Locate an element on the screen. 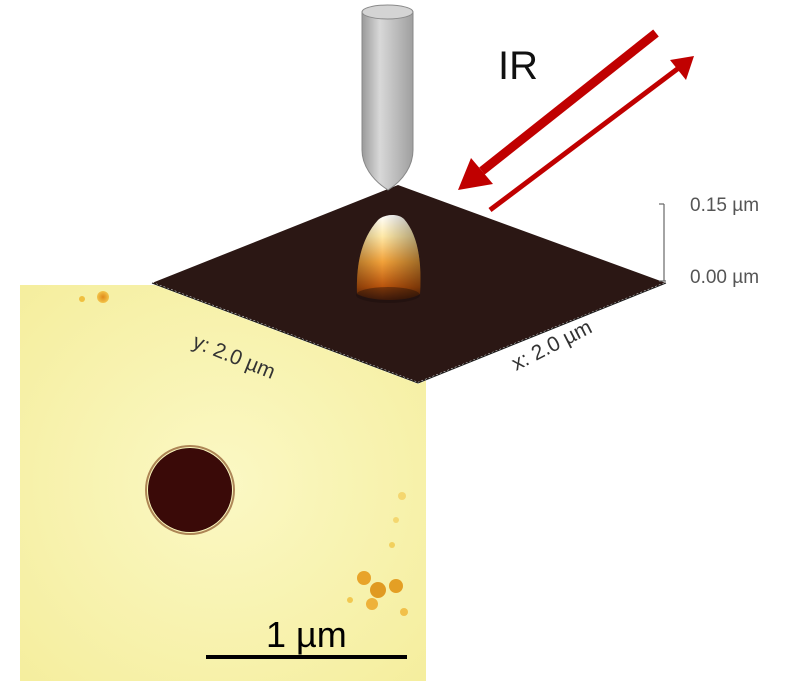 Image resolution: width=807 pixels, height=686 pixels. ir-label: IR is located at coordinates (518, 66).